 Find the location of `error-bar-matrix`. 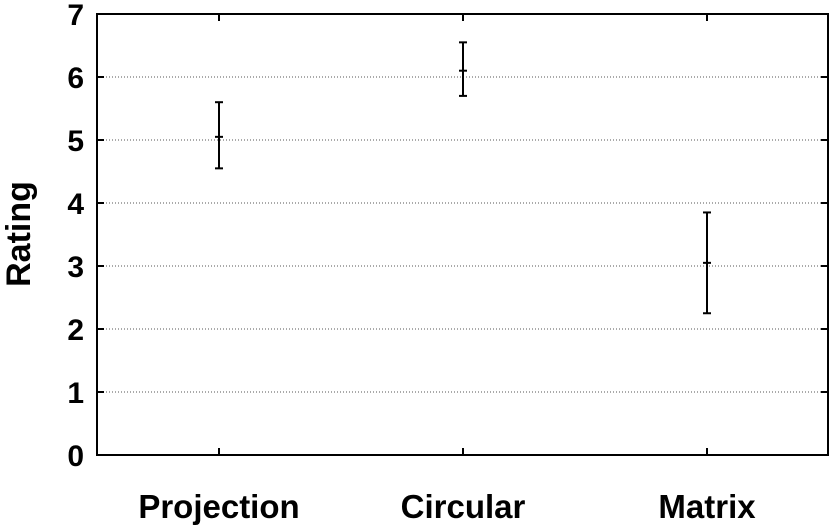

error-bar-matrix is located at coordinates (707, 263).